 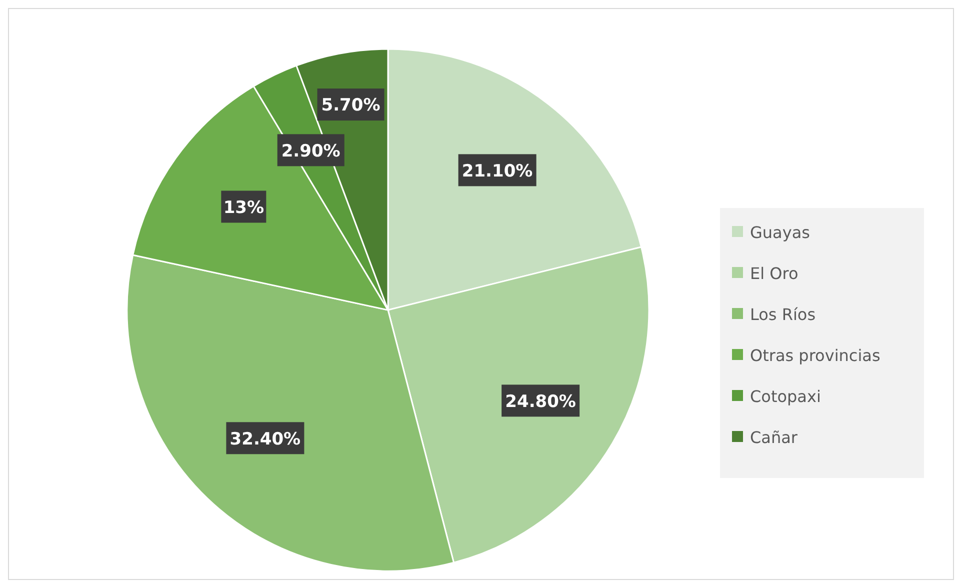 What do you see at coordinates (815, 355) in the screenshot?
I see `legend-label: Otras provincias` at bounding box center [815, 355].